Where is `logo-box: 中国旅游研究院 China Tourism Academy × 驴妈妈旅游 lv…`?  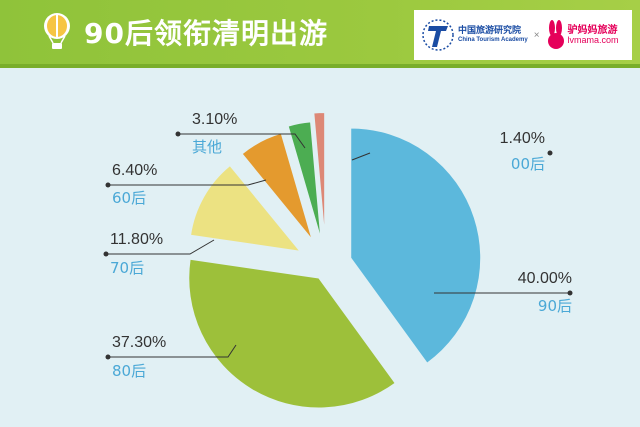 logo-box: 中国旅游研究院 China Tourism Academy × 驴妈妈旅游 lv… is located at coordinates (523, 35).